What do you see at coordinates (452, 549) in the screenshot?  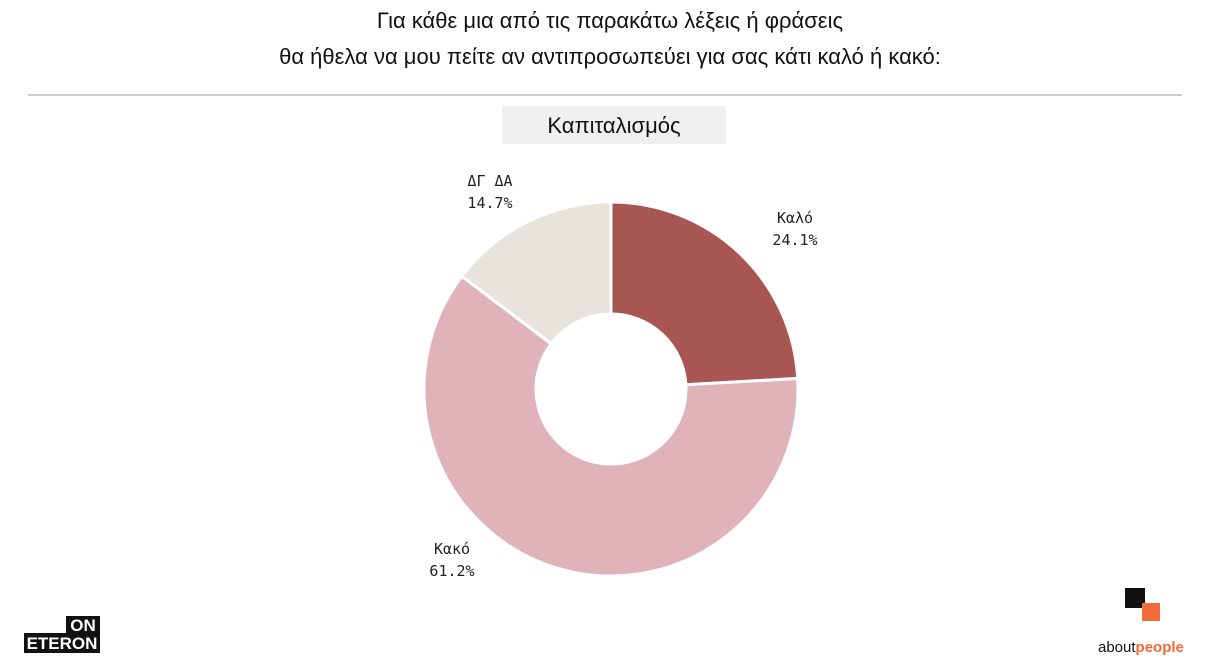 I see `slice-category: Κακό` at bounding box center [452, 549].